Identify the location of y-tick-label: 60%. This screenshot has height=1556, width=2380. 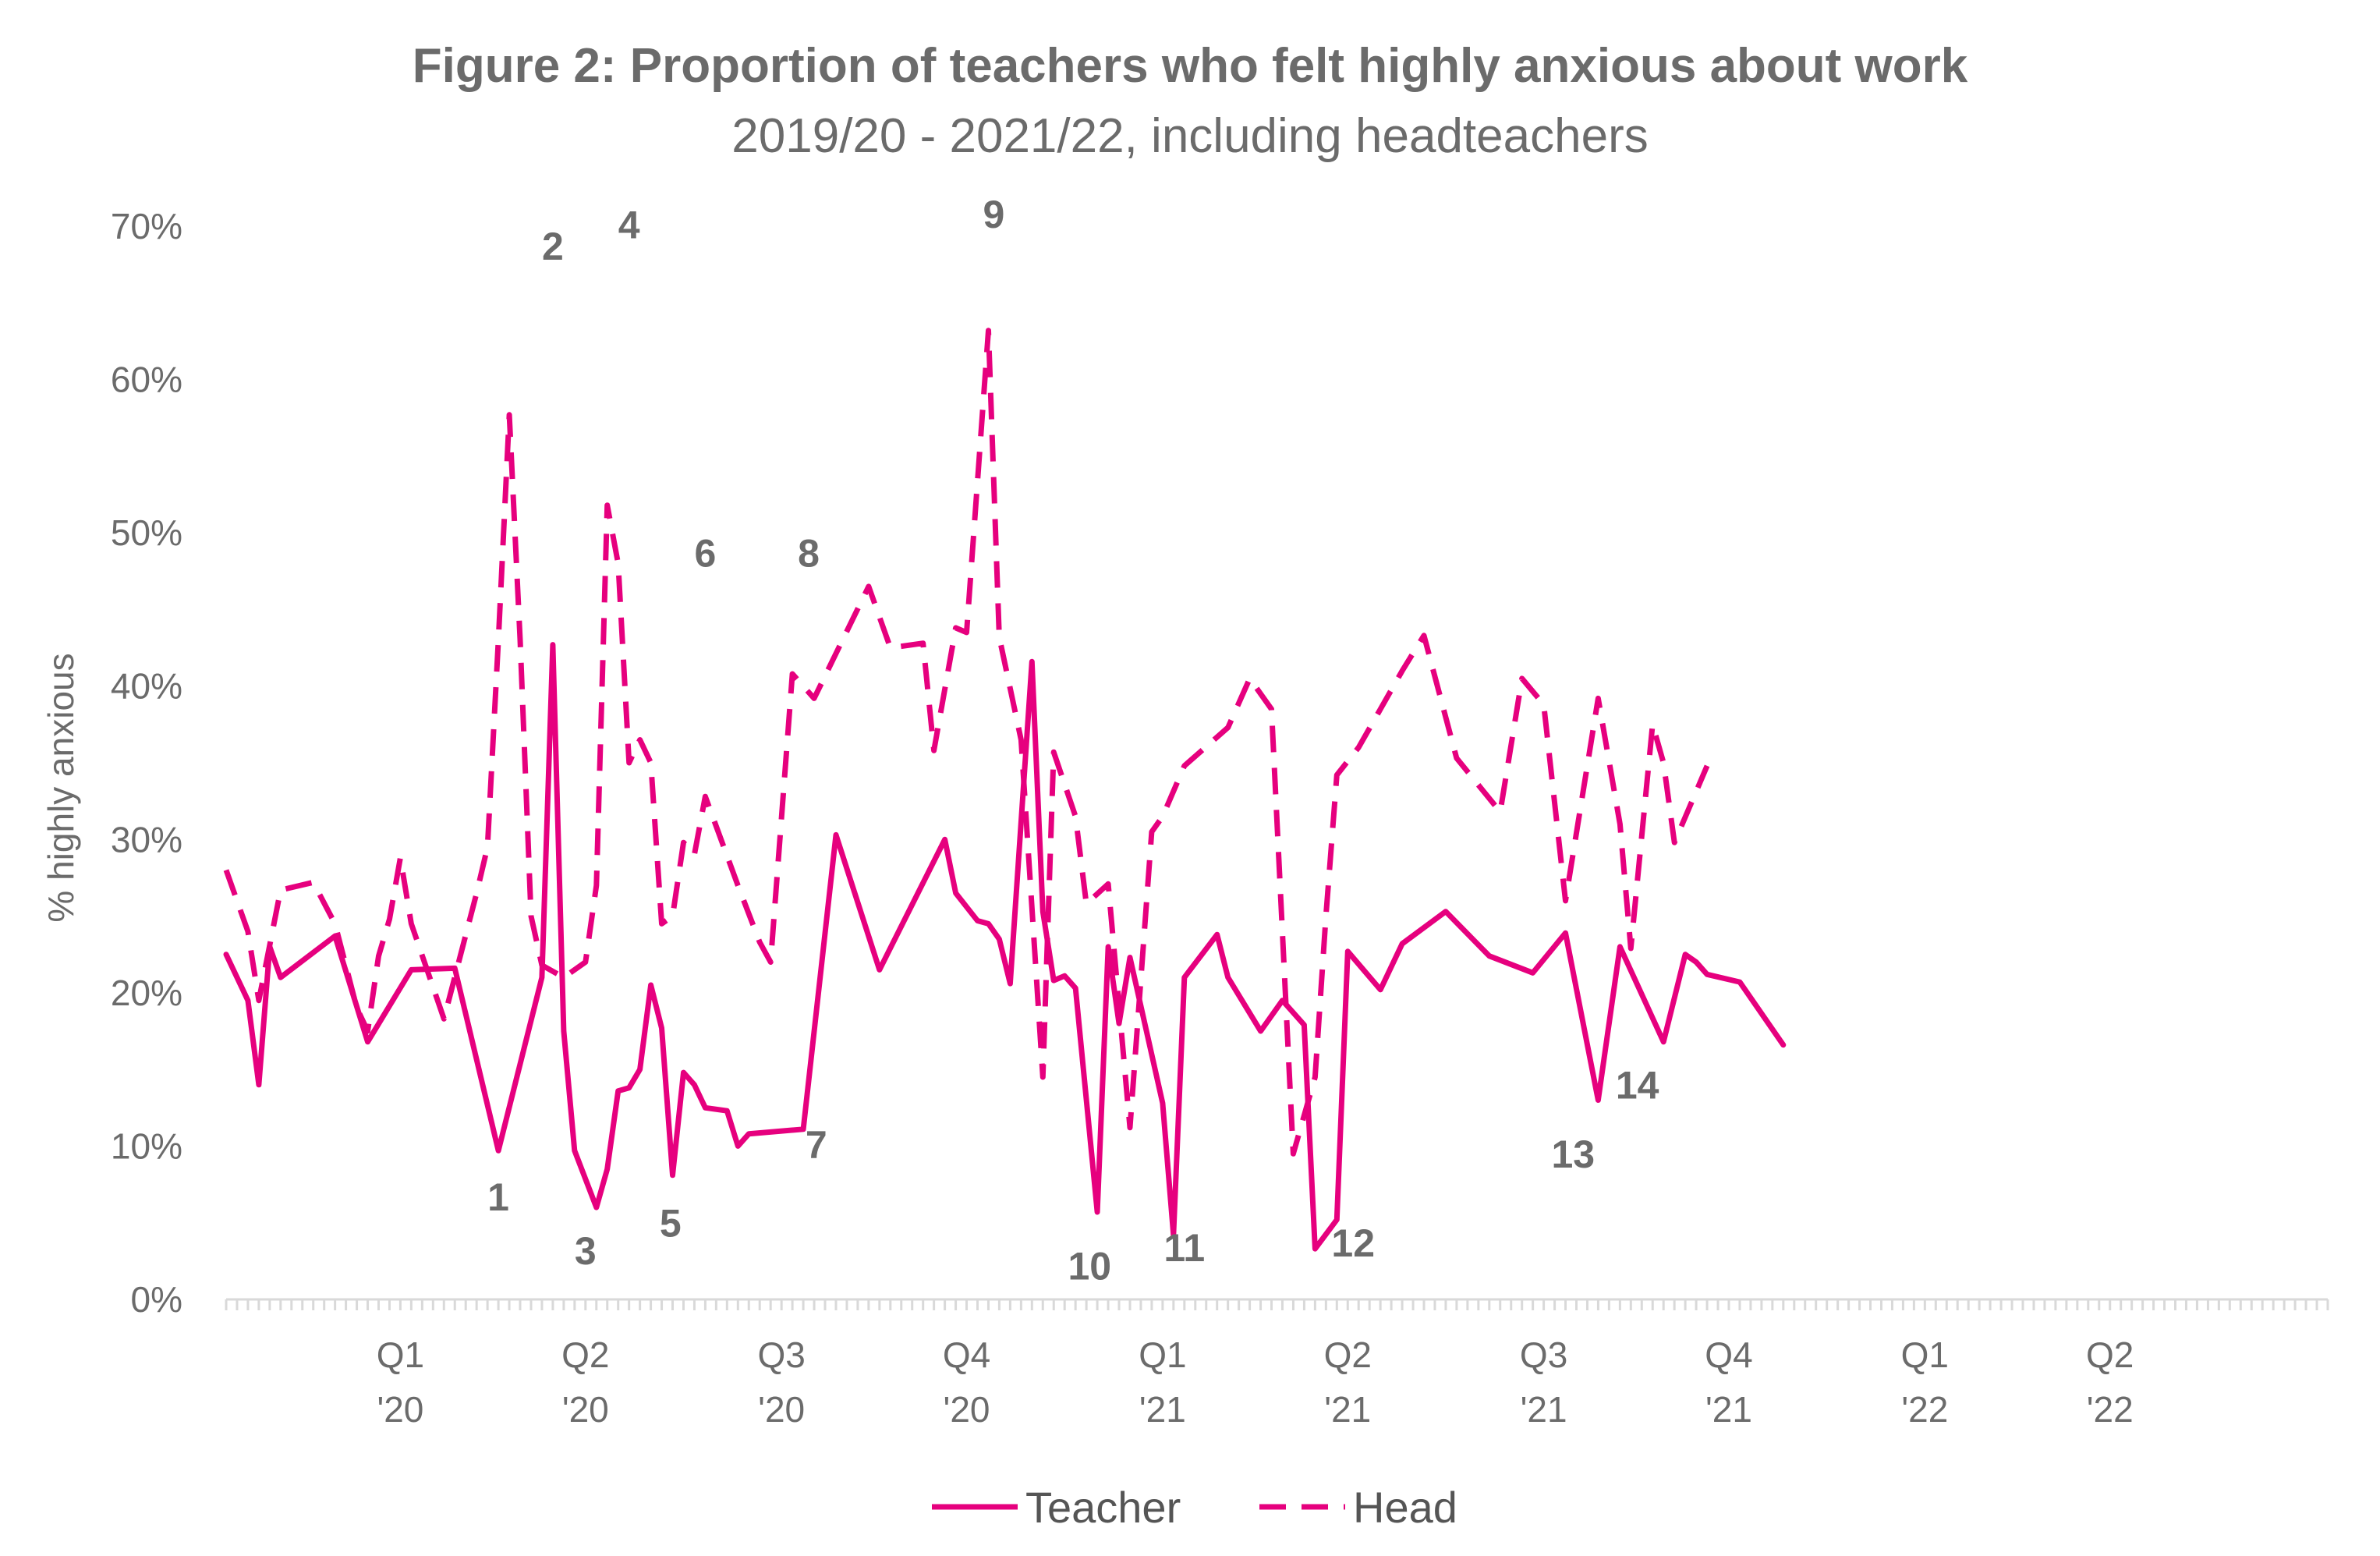
(146, 380).